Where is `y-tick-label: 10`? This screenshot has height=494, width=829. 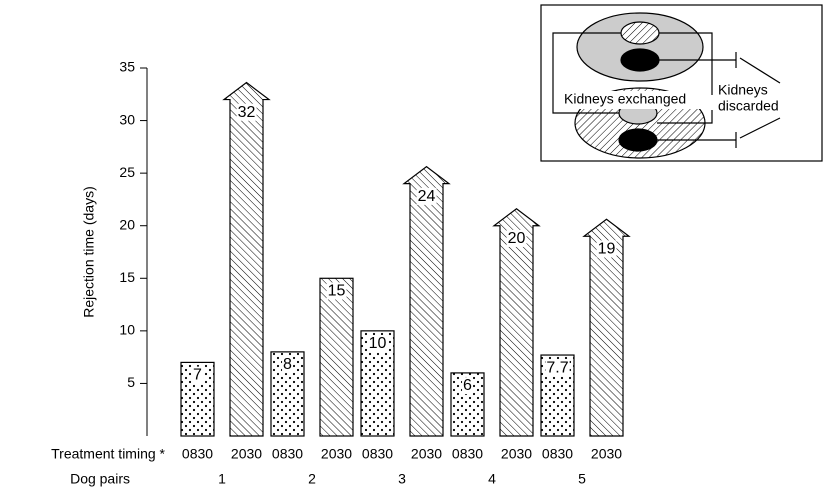 y-tick-label: 10 is located at coordinates (127, 330).